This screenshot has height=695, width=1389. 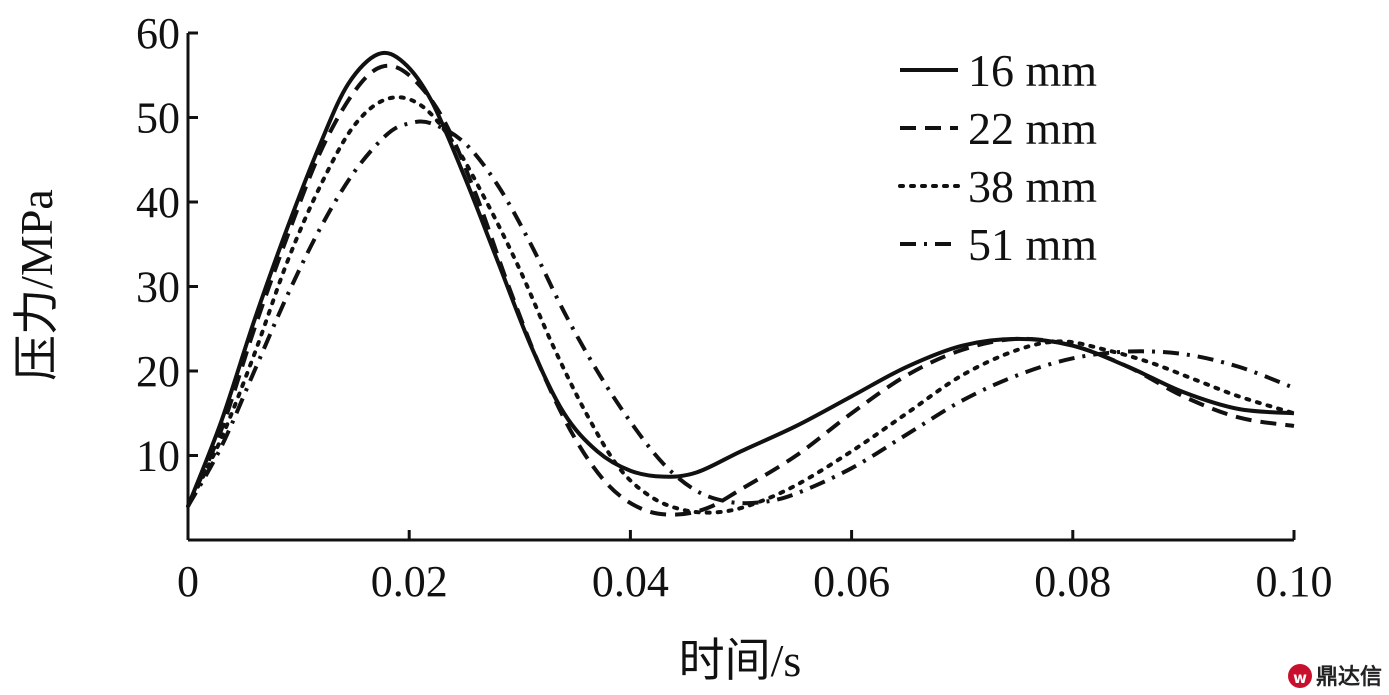 What do you see at coordinates (1032, 186) in the screenshot?
I see `legend-label: 38 mm` at bounding box center [1032, 186].